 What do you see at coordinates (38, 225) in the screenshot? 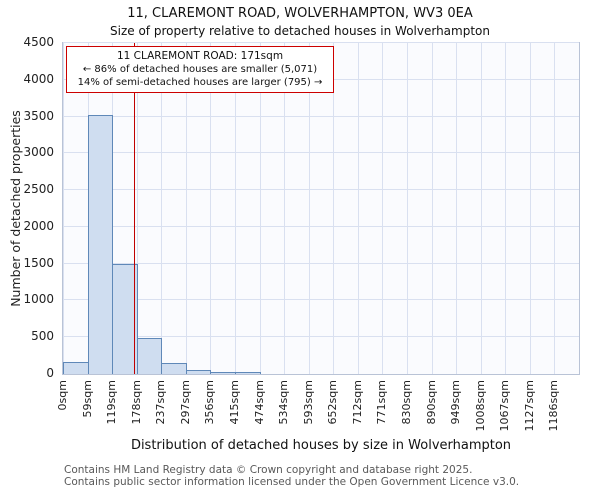
I see `y-tick-label: 2000` at bounding box center [38, 225].